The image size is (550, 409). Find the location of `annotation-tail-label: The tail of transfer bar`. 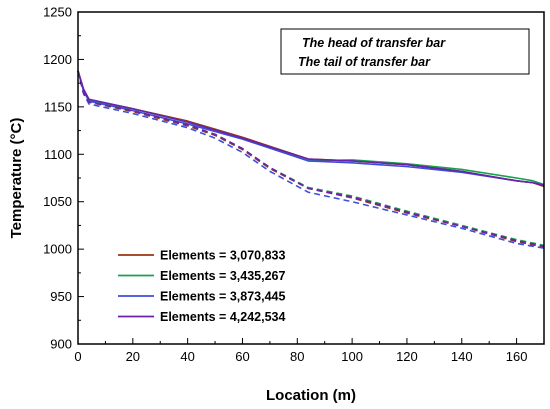

annotation-tail-label: The tail of transfer bar is located at coordinates (364, 62).